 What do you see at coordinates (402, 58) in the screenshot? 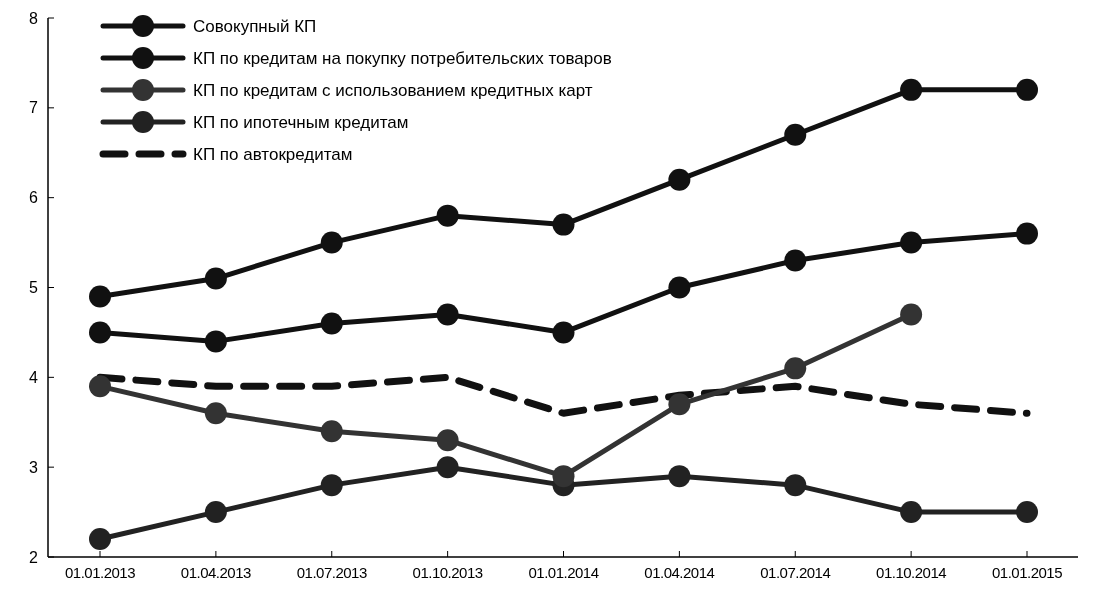
I see `legend-label: КП по кредитам на покупку потребительских товаров` at bounding box center [402, 58].